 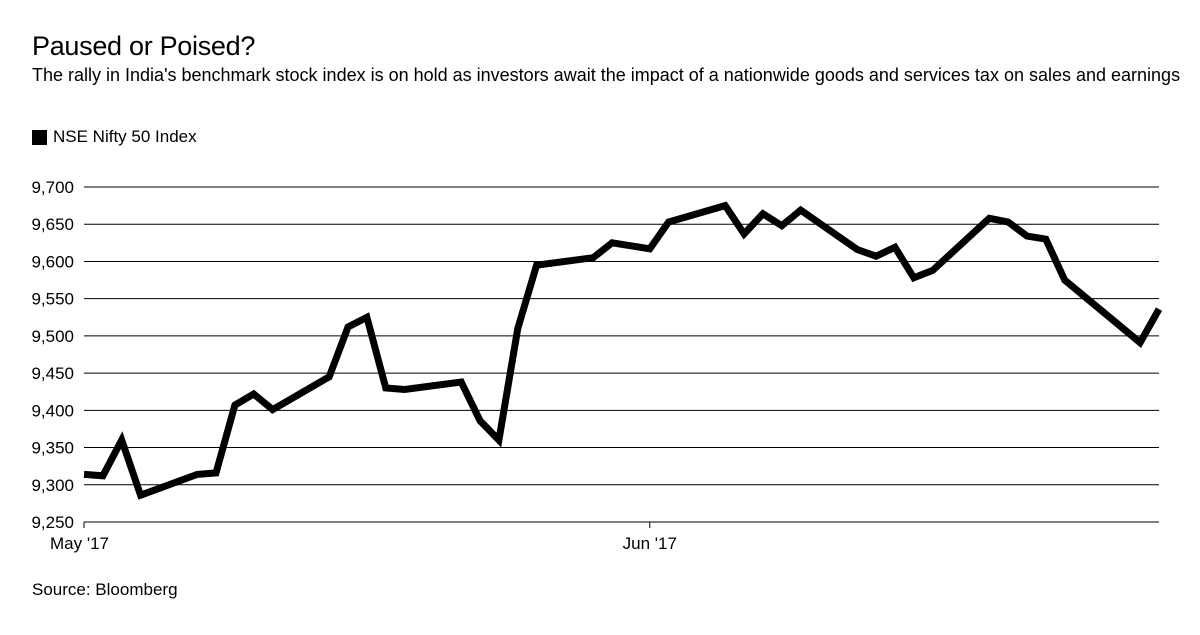 I want to click on x-tick-label: Jun '17, so click(x=650, y=543).